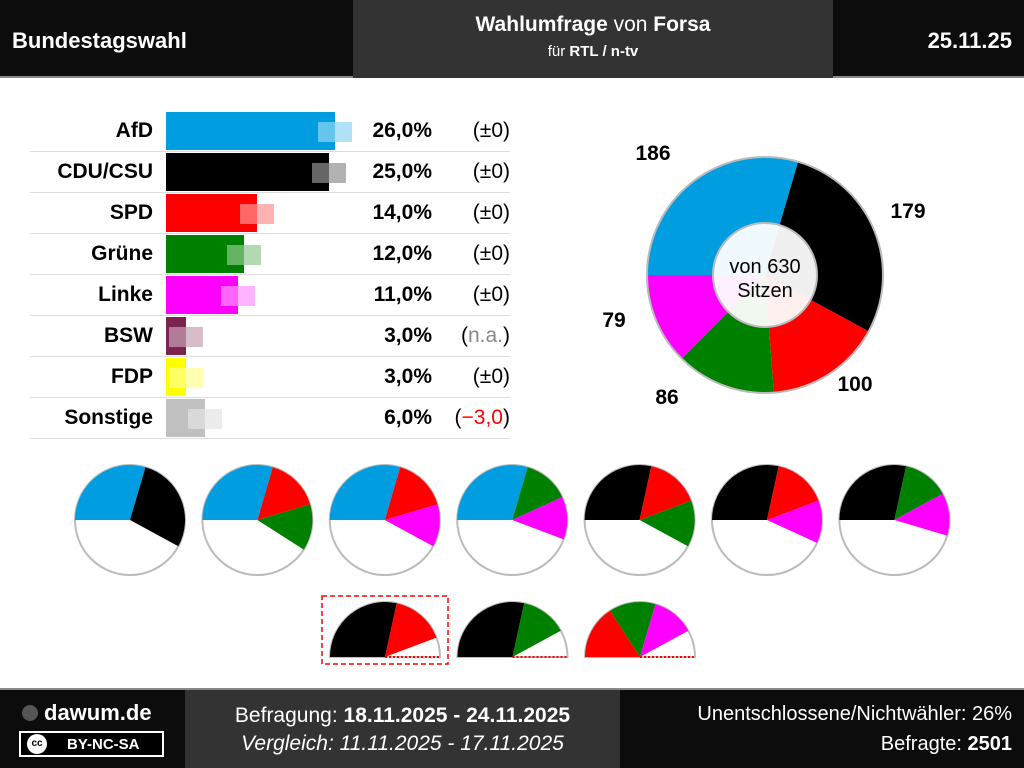 The width and height of the screenshot is (1024, 768). What do you see at coordinates (270, 295) in the screenshot?
I see `party-row: Linke 11,0% (±0)` at bounding box center [270, 295].